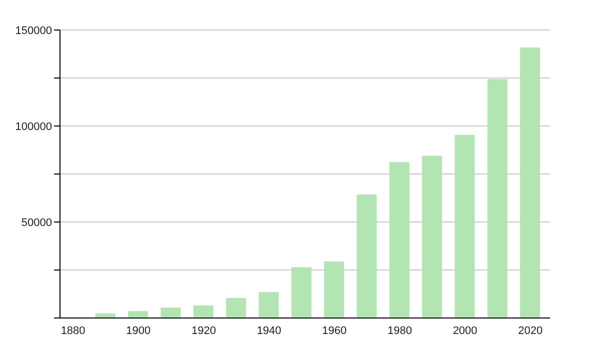 This screenshot has height=350, width=600. I want to click on x-tick-label: 1900, so click(138, 330).